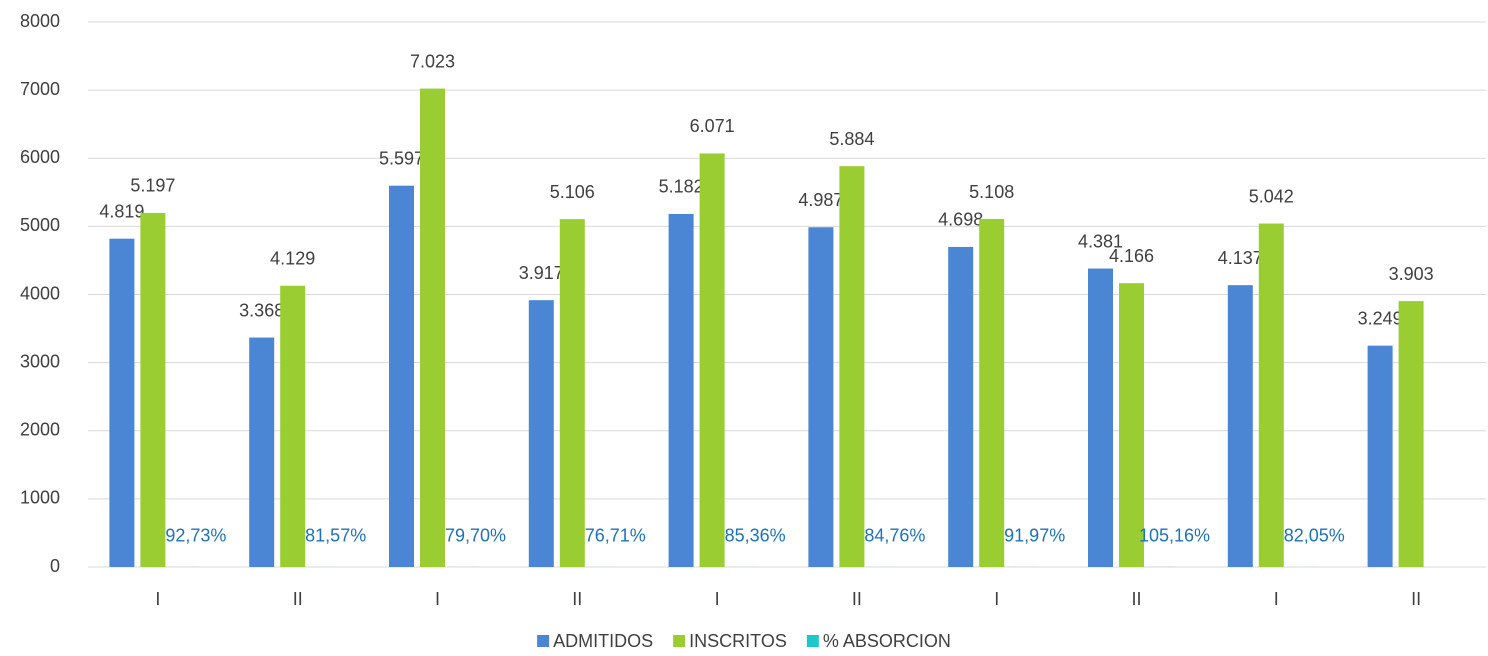 This screenshot has height=656, width=1488. I want to click on data-label: 4.698, so click(960, 220).